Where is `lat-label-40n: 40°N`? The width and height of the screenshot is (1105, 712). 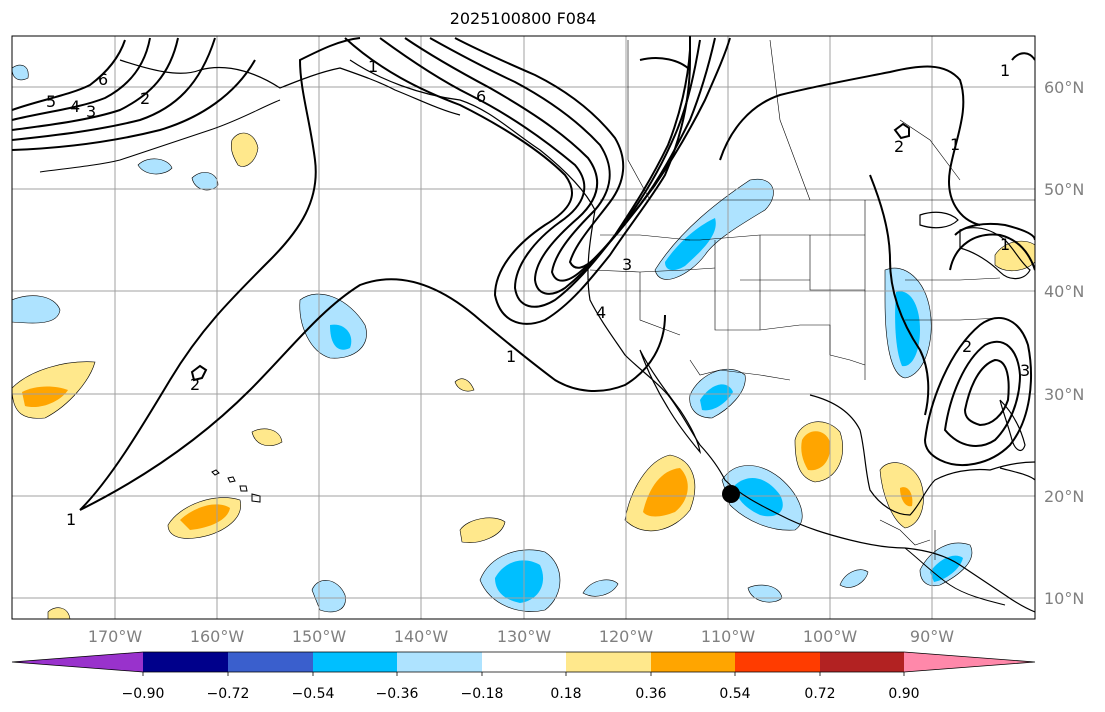 lat-label-40n: 40°N is located at coordinates (1064, 291).